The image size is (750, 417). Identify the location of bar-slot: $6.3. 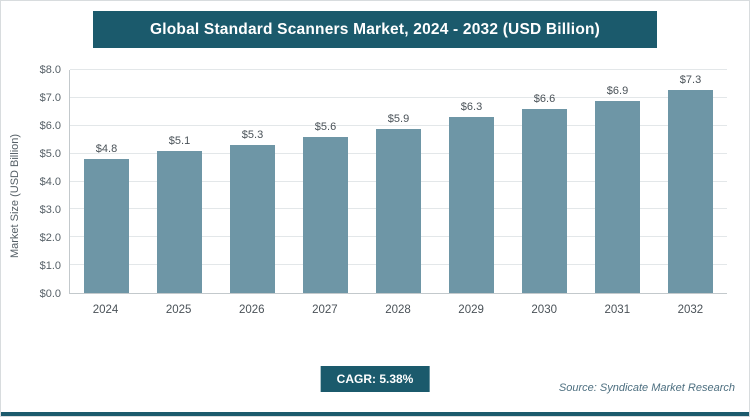
(471, 181).